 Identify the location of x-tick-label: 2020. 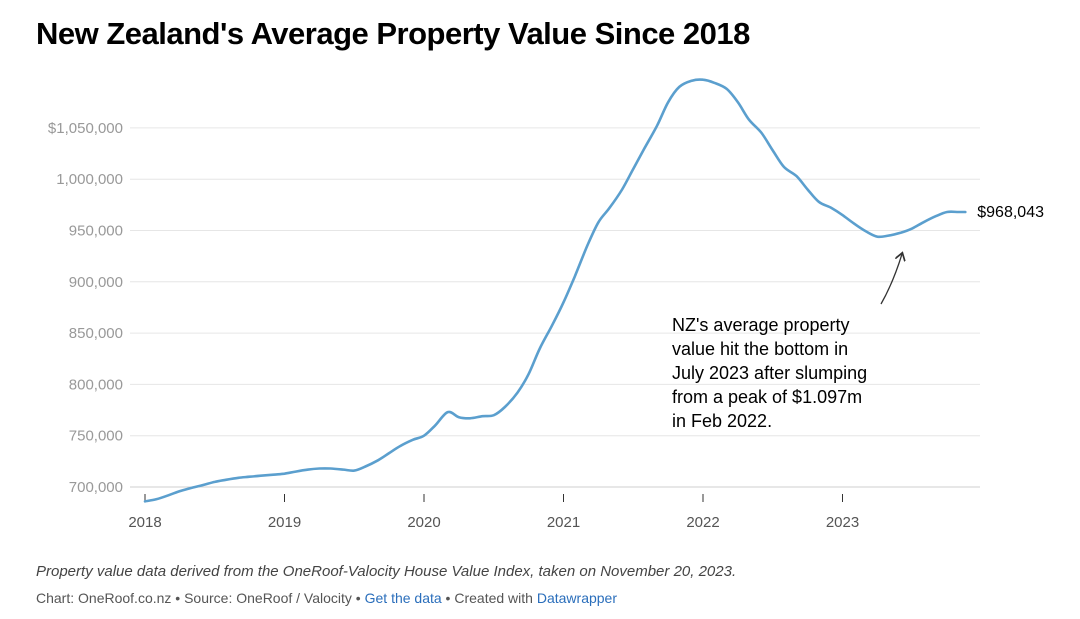
(423, 522).